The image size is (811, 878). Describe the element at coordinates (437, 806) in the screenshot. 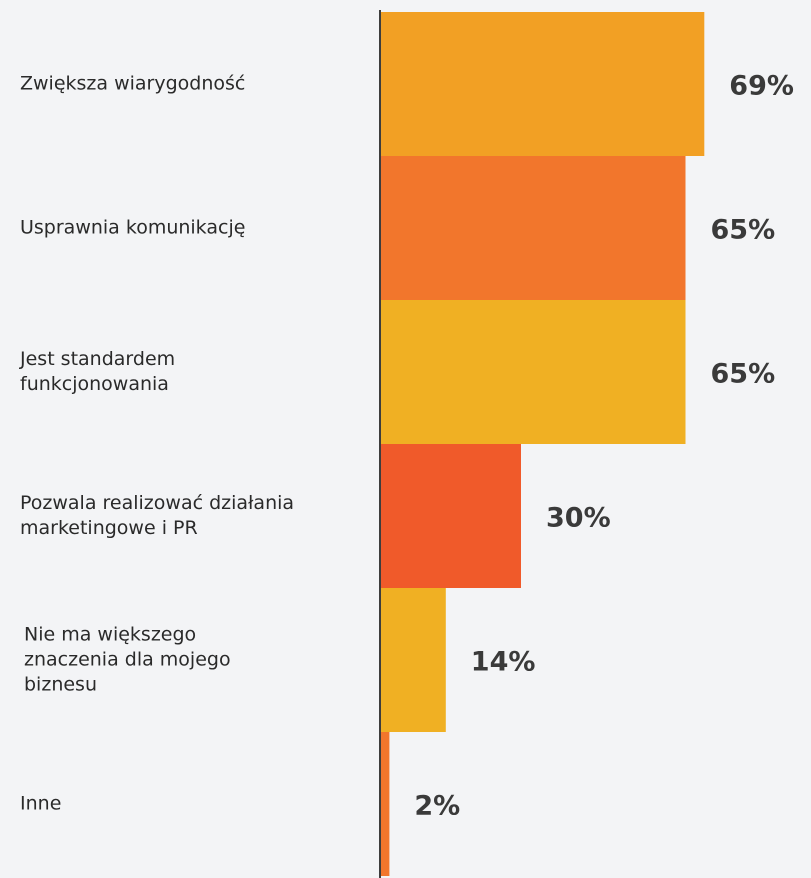

I see `value-label: 2%` at that location.